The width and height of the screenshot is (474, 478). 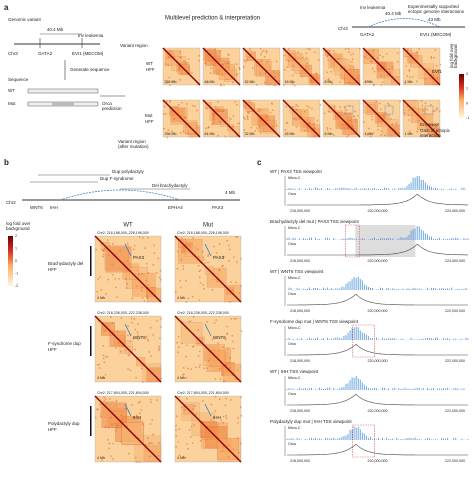 I want to click on text: WT, so click(x=11, y=90).